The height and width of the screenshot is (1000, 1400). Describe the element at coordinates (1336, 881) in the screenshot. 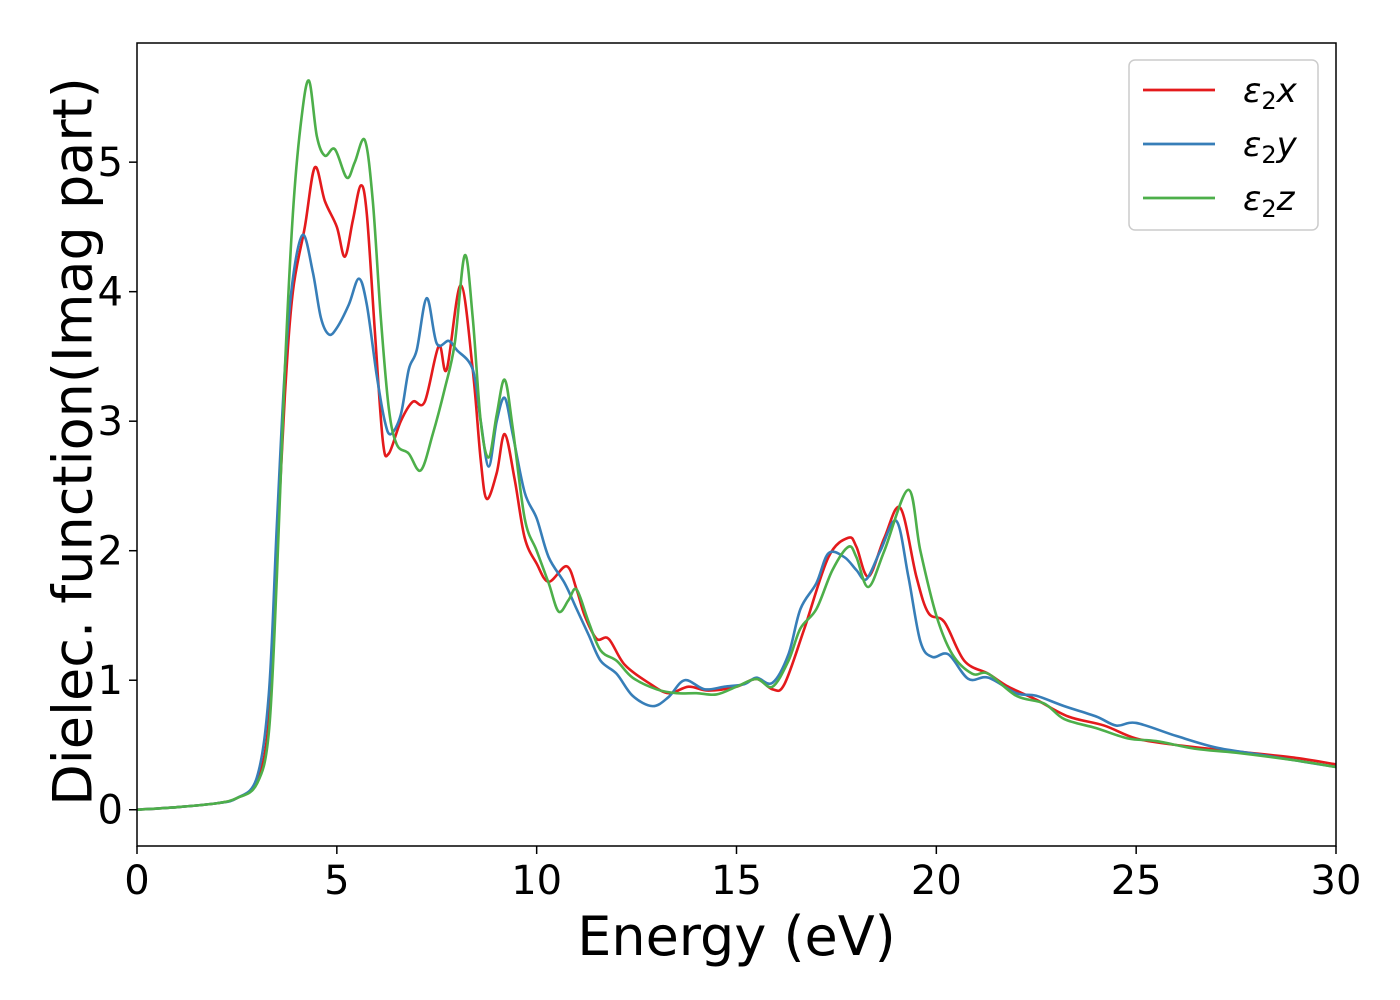

I see `x-tick-label: 30` at that location.